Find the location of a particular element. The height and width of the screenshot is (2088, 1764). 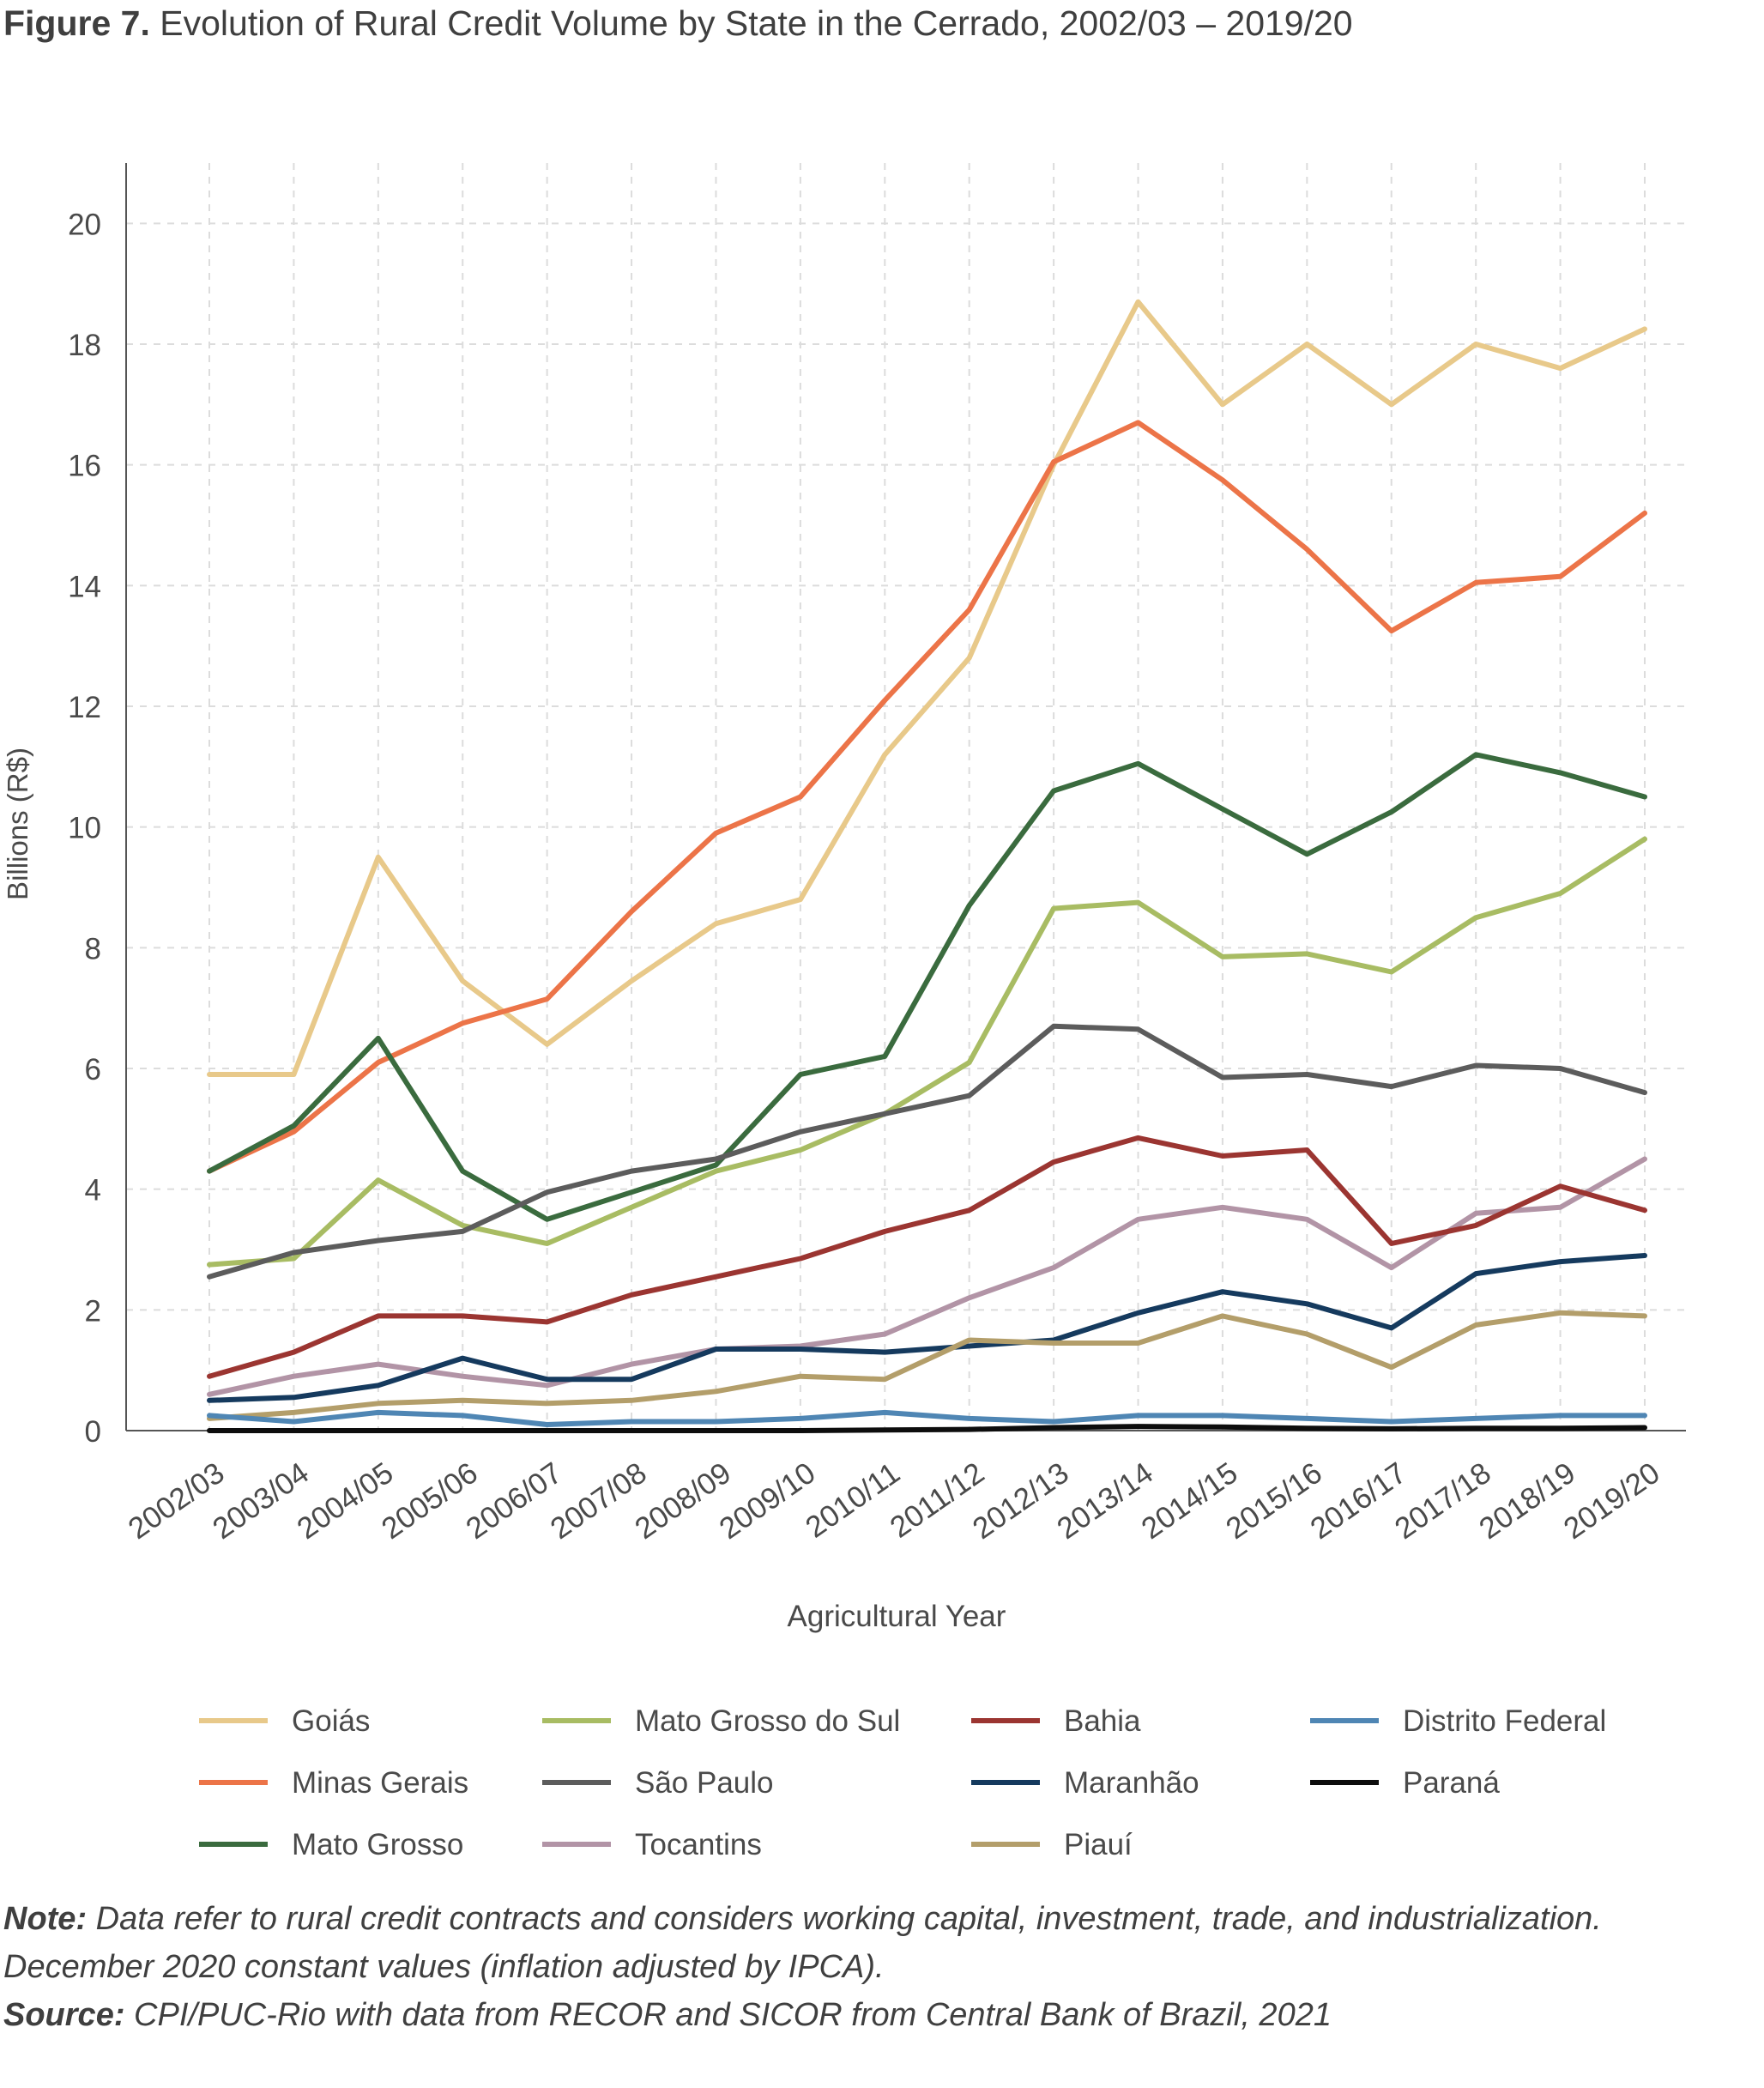

y-tick-label: 20 is located at coordinates (84, 224).